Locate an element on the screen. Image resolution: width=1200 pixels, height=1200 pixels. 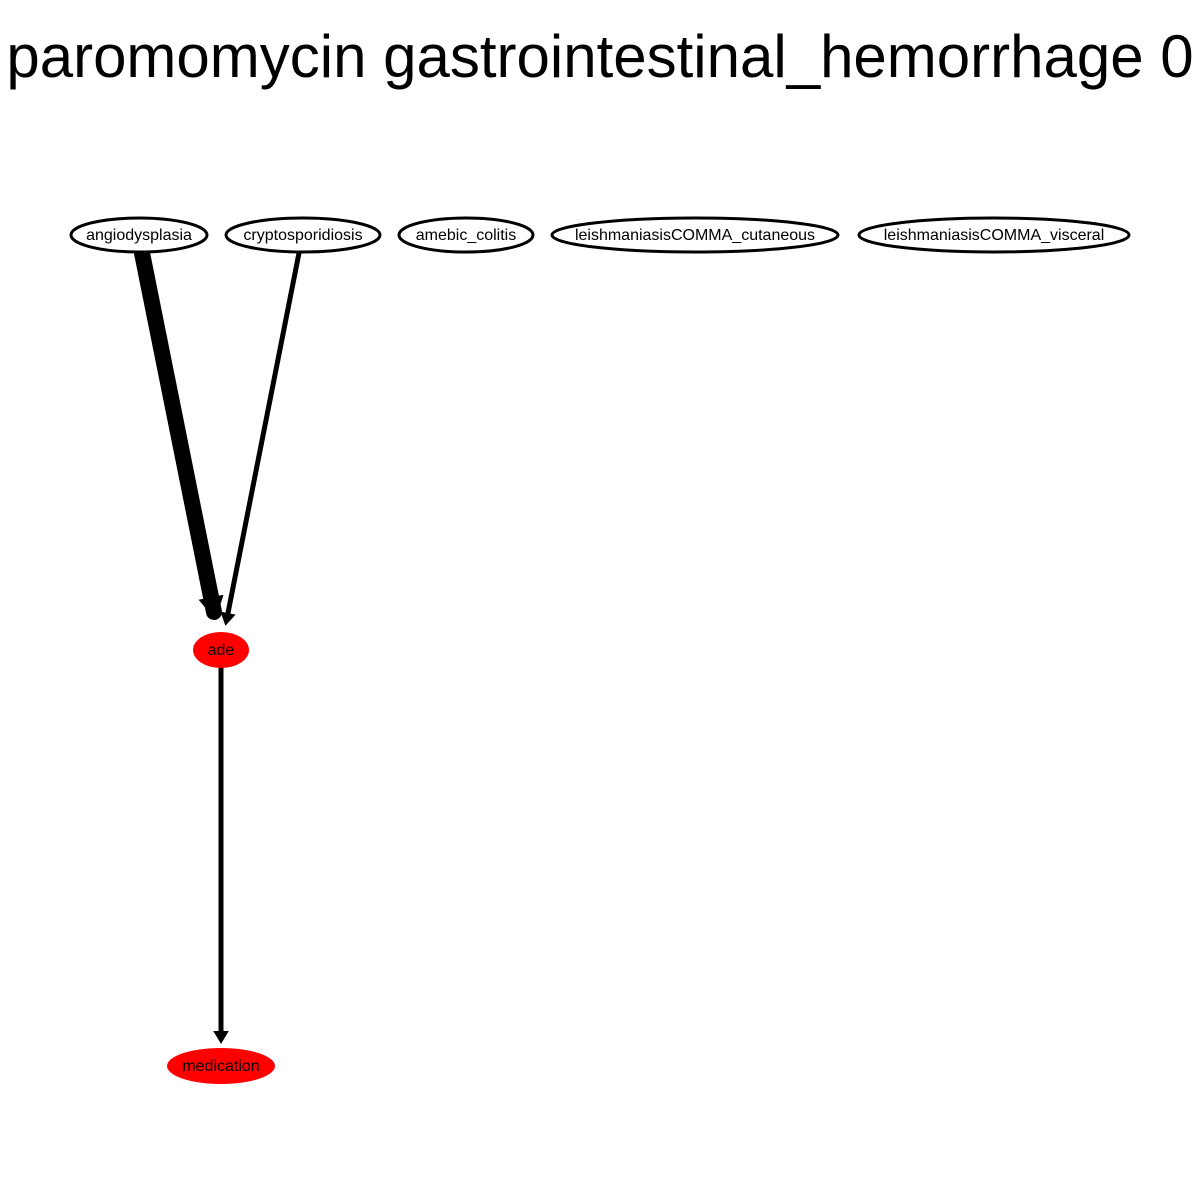
node-leish-cut: leishmaniasisCOMMA_cutaneous is located at coordinates (695, 235).